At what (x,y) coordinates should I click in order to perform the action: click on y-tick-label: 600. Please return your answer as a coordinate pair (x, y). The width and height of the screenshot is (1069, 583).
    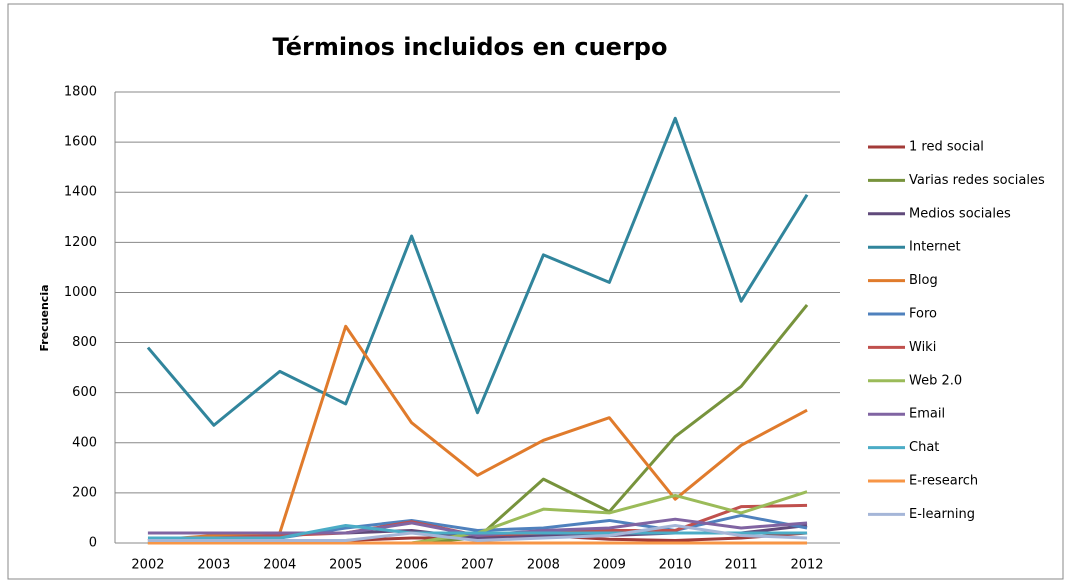
    Looking at the image, I should click on (84, 392).